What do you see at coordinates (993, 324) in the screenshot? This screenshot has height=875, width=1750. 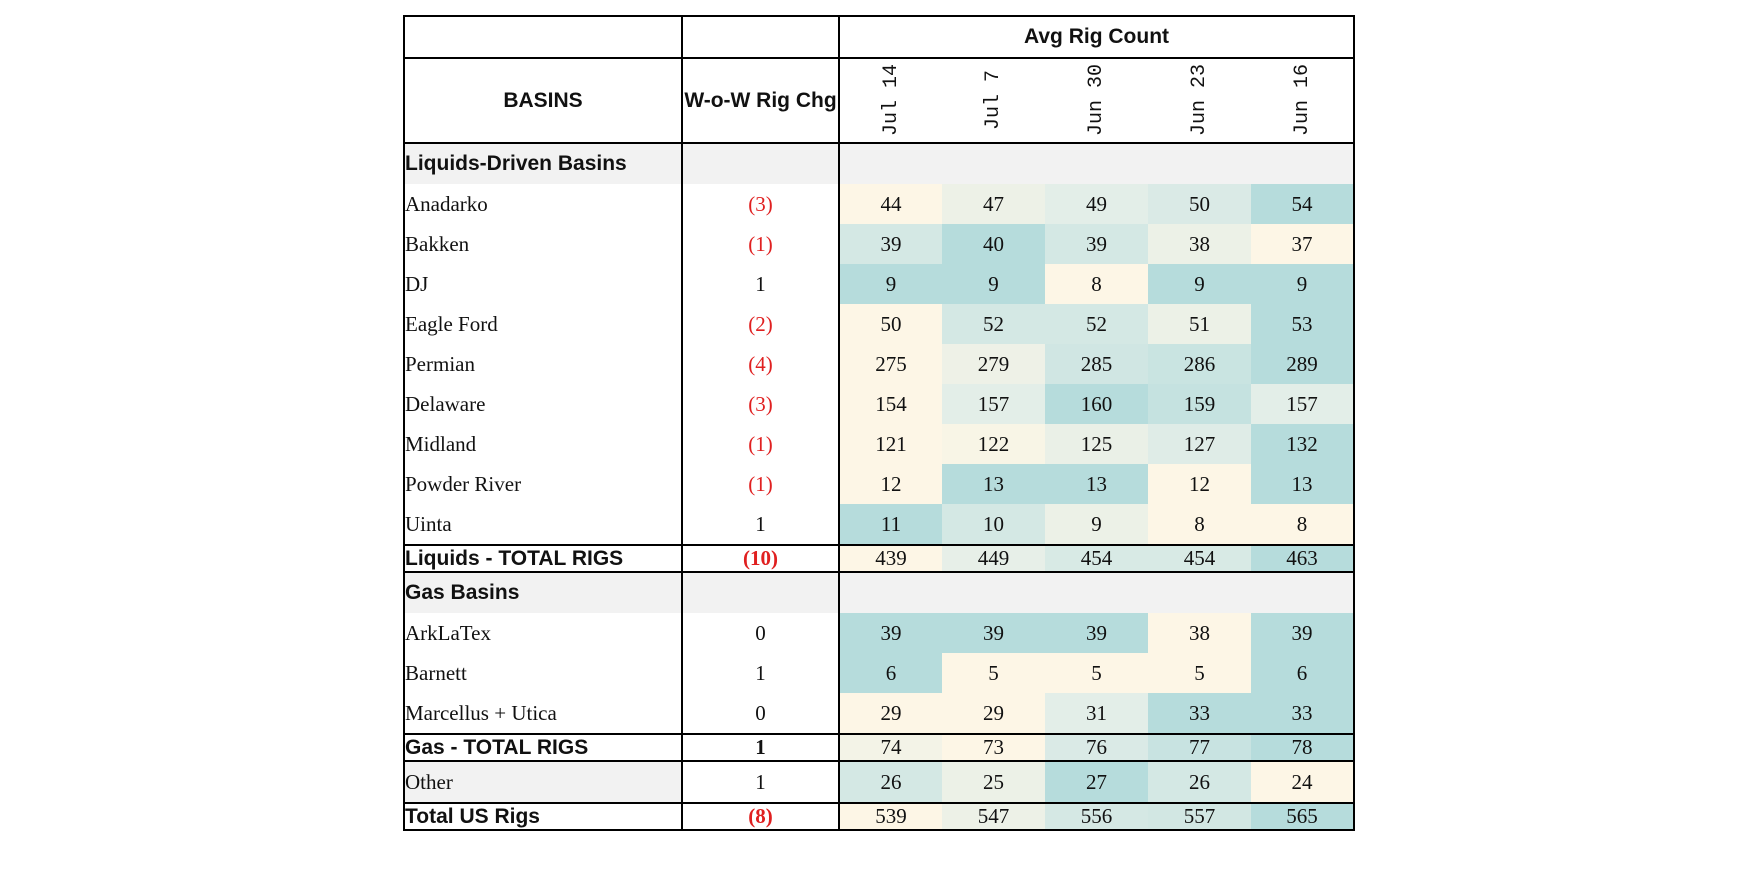 I see `rig-count-cell: 52` at bounding box center [993, 324].